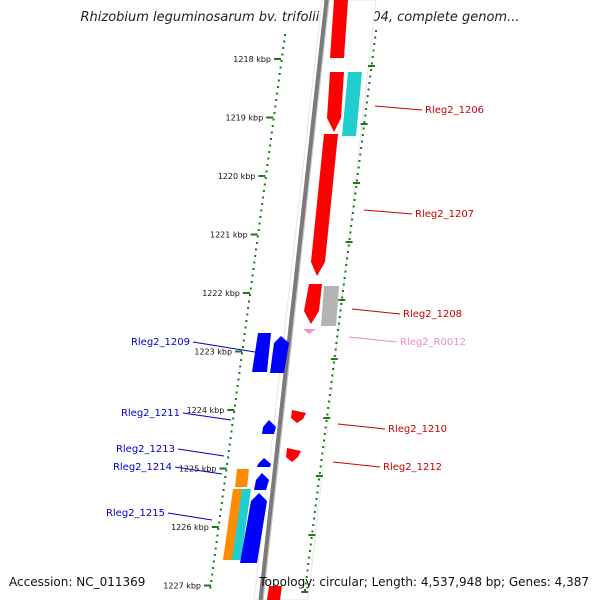 This screenshot has height=600, width=600. I want to click on gene-label: Rleg2_1210, so click(417, 429).